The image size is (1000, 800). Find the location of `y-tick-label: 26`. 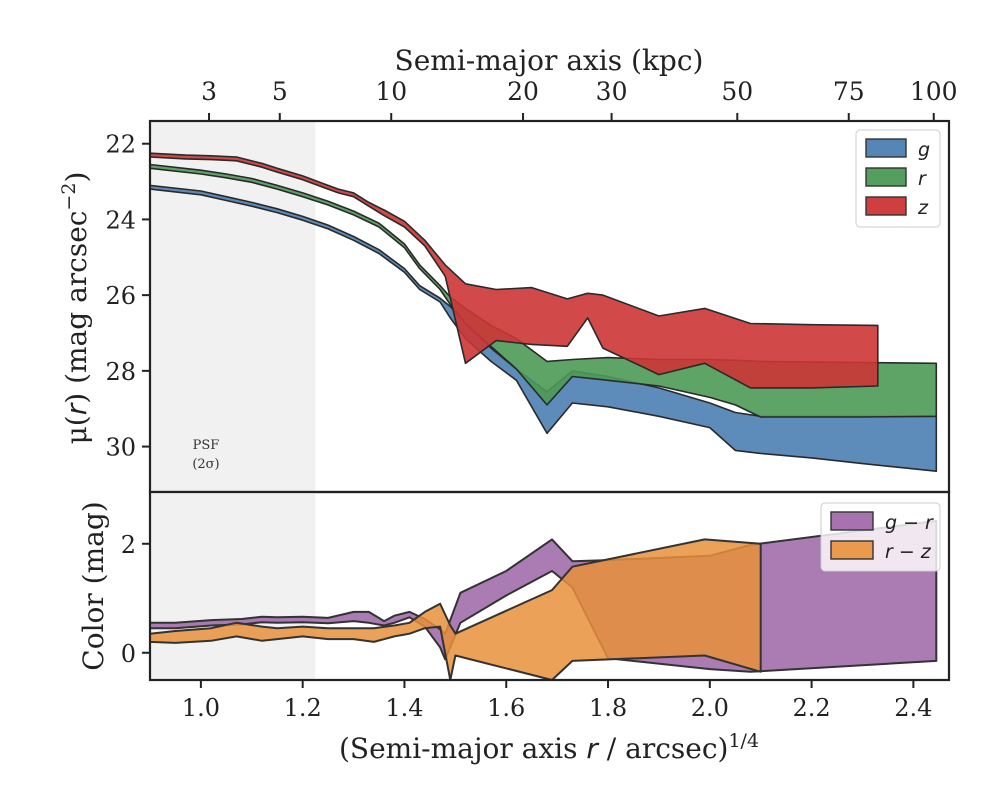

y-tick-label: 26 is located at coordinates (120, 296).